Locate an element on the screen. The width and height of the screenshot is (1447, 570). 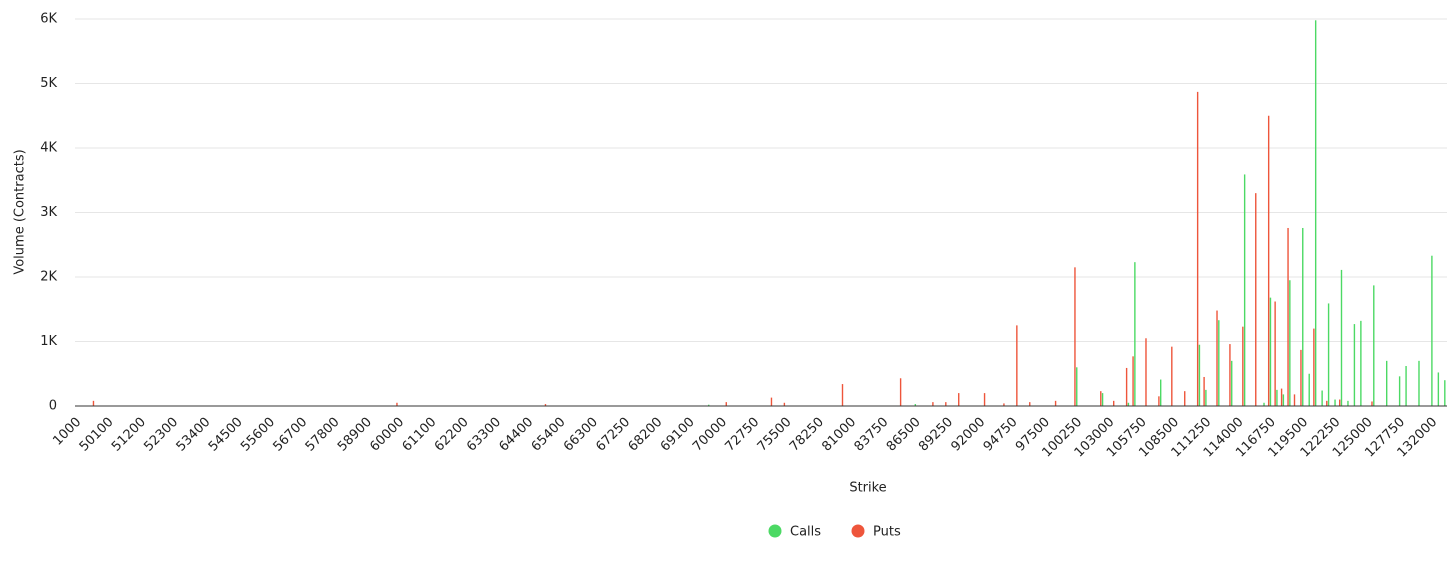
x-tick-label: 52300 is located at coordinates (161, 435).